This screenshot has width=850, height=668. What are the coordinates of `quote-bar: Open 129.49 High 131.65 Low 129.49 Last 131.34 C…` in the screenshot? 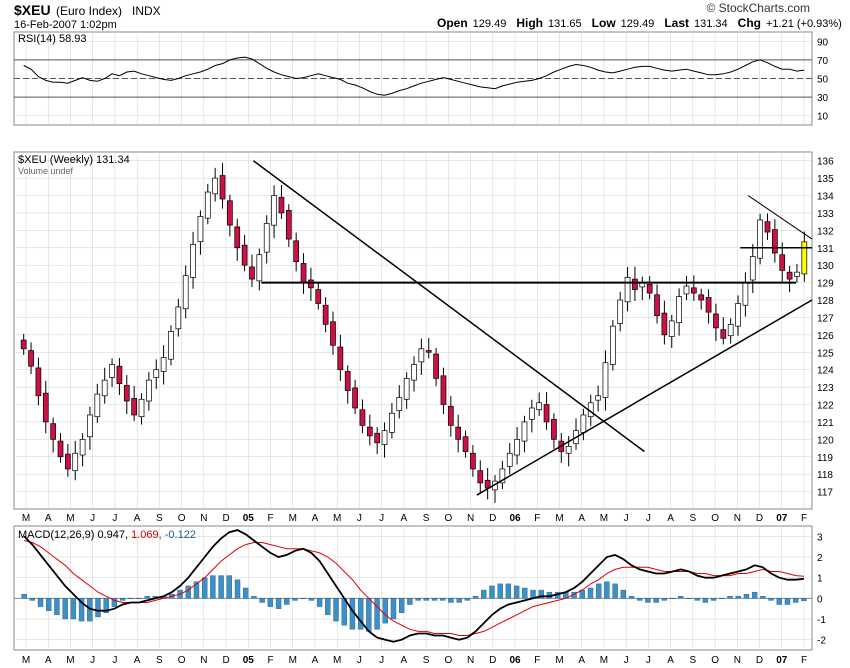 It's located at (639, 23).